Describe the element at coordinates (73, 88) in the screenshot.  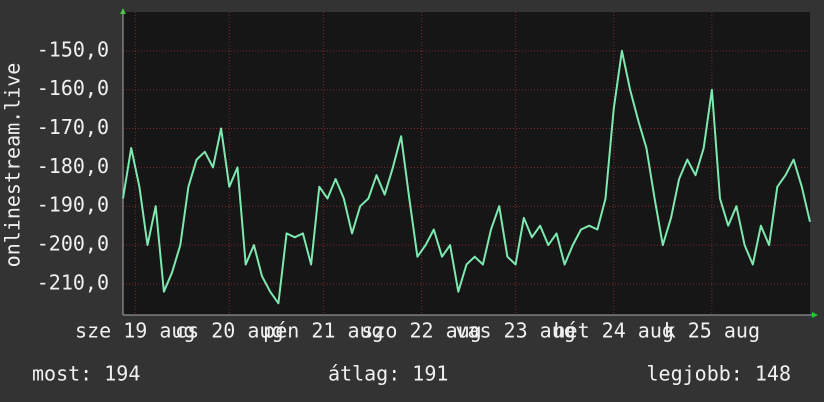
I see `y-tick-label: -160,0` at that location.